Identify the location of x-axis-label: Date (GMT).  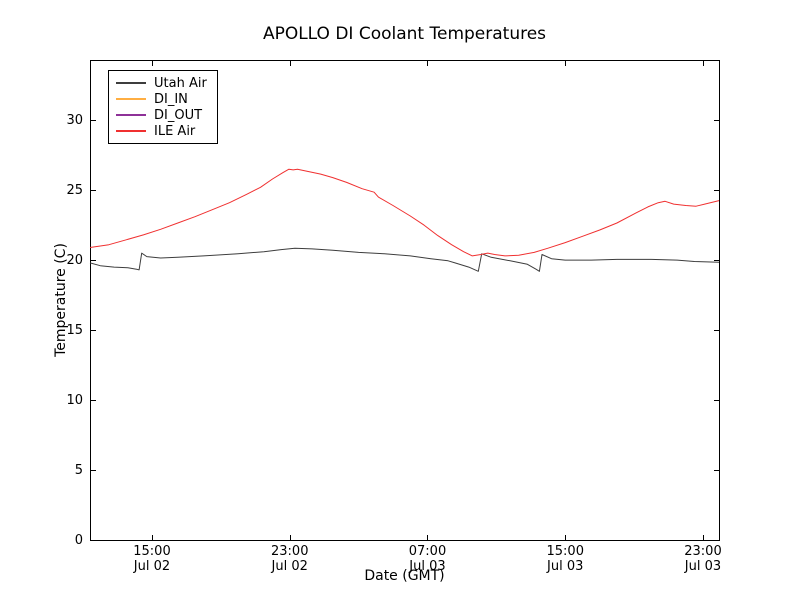
(404, 576).